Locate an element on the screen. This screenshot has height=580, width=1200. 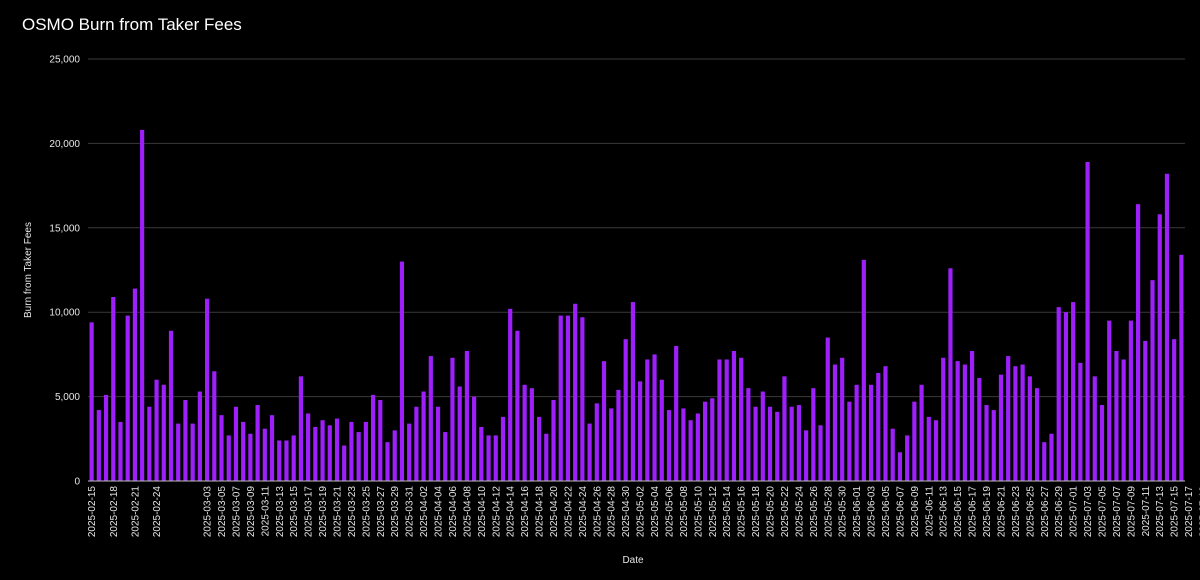
x-tick-label: 2025-05-26 is located at coordinates (814, 512).